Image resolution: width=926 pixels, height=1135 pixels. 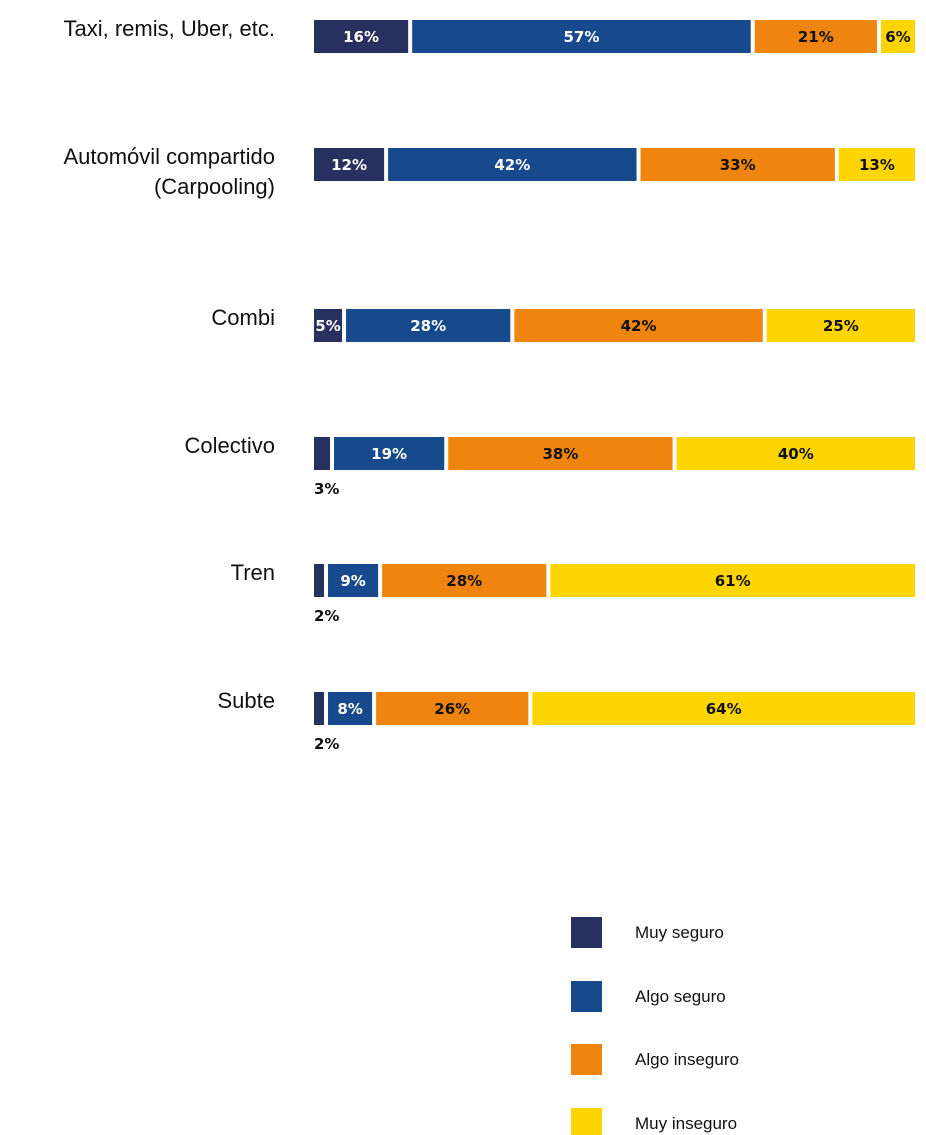 I want to click on bar-subte-muy-seguro, so click(x=319, y=708).